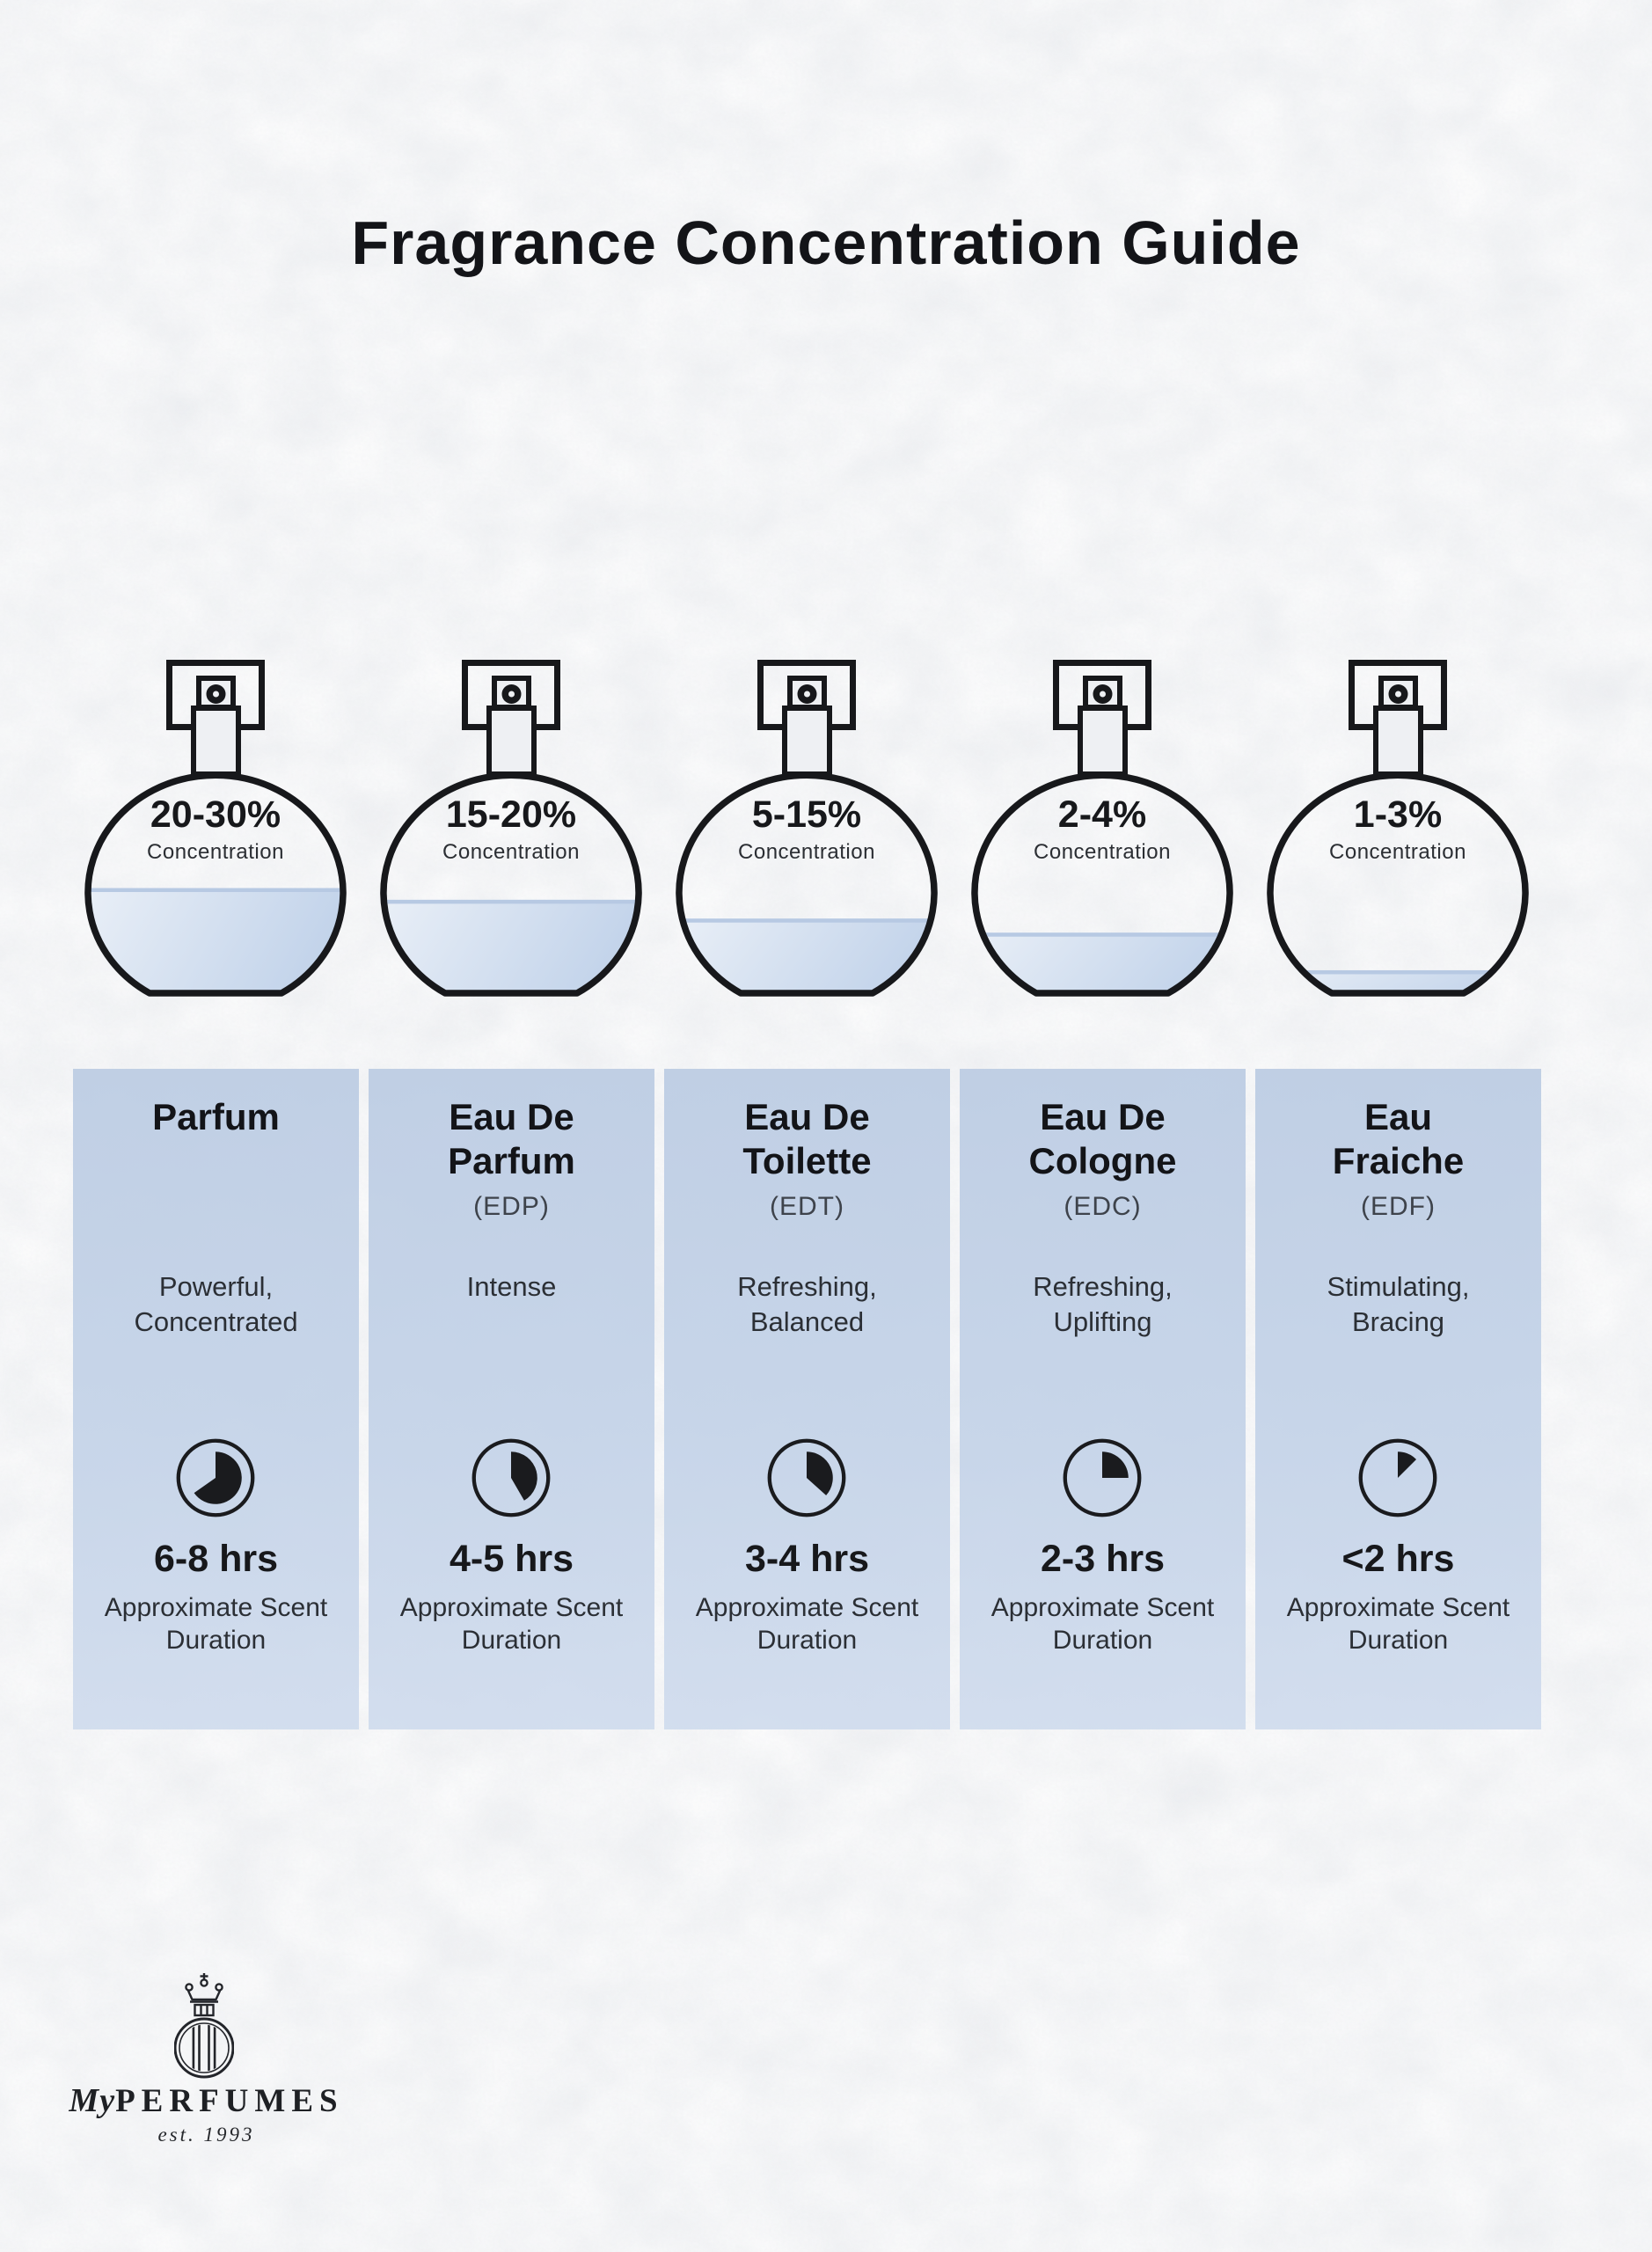 This screenshot has width=1652, height=2252. I want to click on column-description: Refreshing, Balanced, so click(807, 1304).